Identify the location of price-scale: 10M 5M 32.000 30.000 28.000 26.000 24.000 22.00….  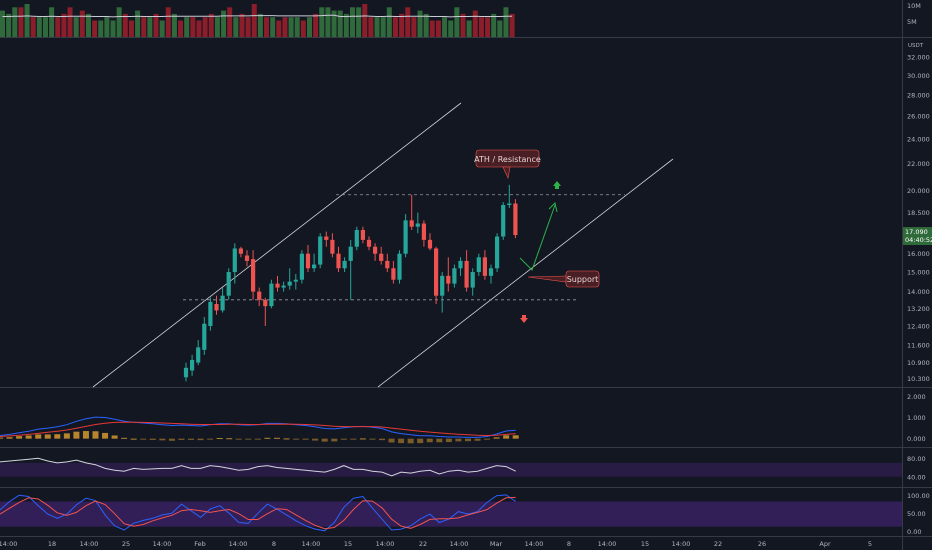
(918, 269).